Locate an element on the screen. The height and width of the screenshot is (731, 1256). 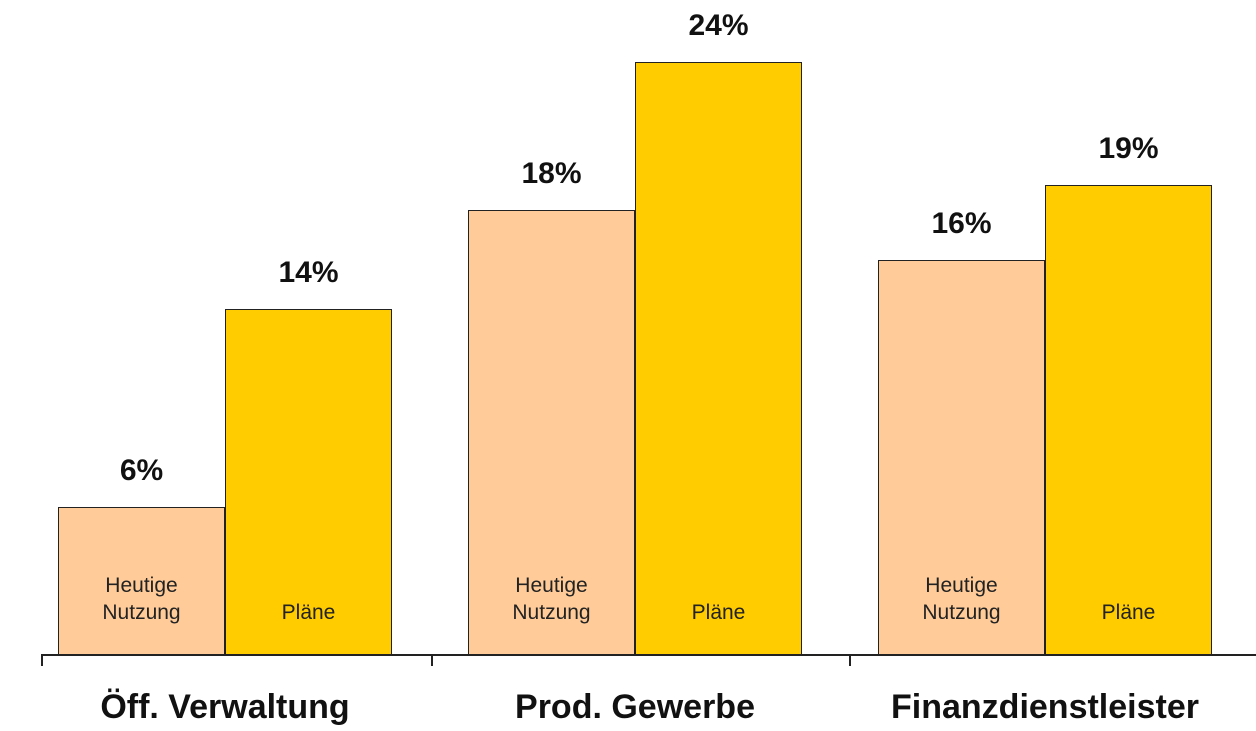
x-tick-label: Prod. Gewerbe is located at coordinates (635, 707).